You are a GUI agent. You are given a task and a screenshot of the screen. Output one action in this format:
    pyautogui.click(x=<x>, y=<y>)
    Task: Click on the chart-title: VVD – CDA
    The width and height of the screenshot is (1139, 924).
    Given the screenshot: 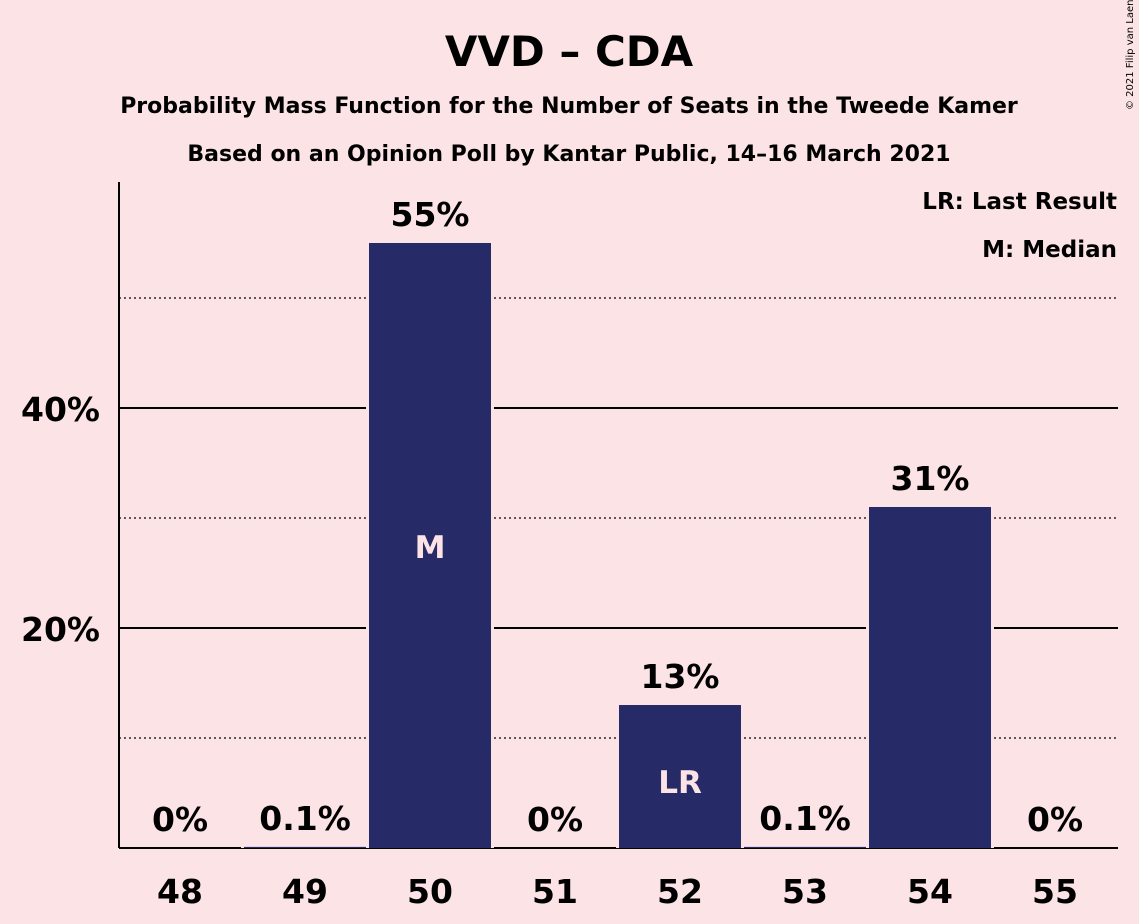 What is the action you would take?
    pyautogui.click(x=569, y=51)
    